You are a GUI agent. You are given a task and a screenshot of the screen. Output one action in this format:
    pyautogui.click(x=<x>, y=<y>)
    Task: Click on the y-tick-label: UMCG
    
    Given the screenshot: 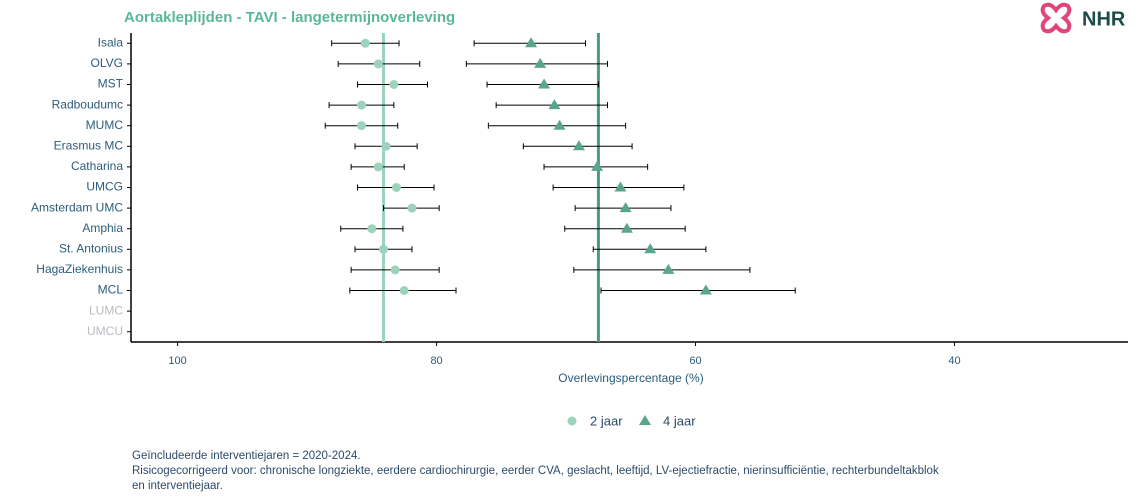 What is the action you would take?
    pyautogui.click(x=104, y=187)
    